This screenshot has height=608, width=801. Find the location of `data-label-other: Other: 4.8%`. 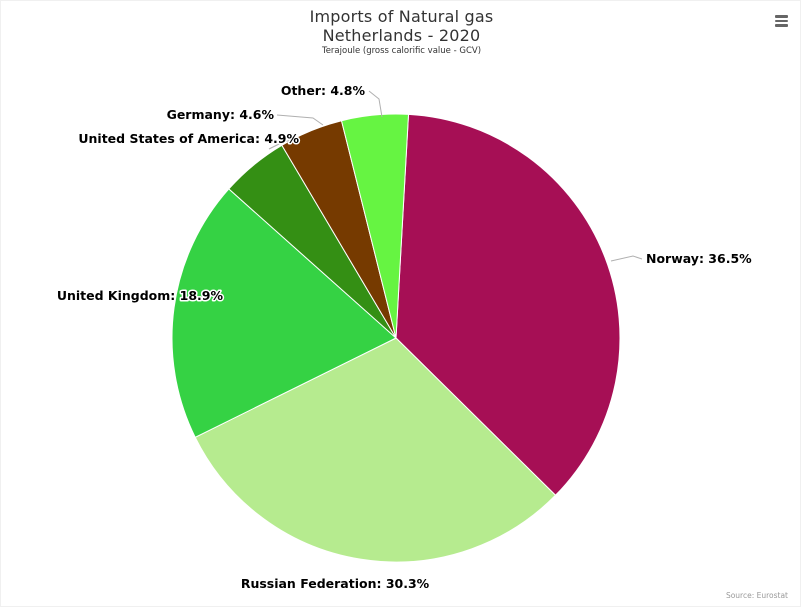

data-label-other: Other: 4.8% is located at coordinates (323, 90).